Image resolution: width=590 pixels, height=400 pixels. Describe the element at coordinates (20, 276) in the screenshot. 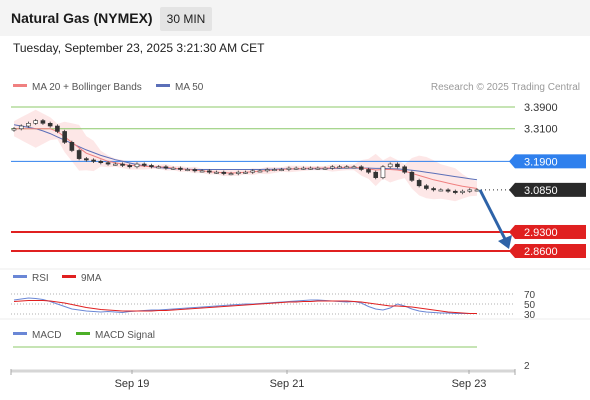

I see `rsi-legend-swatch` at that location.